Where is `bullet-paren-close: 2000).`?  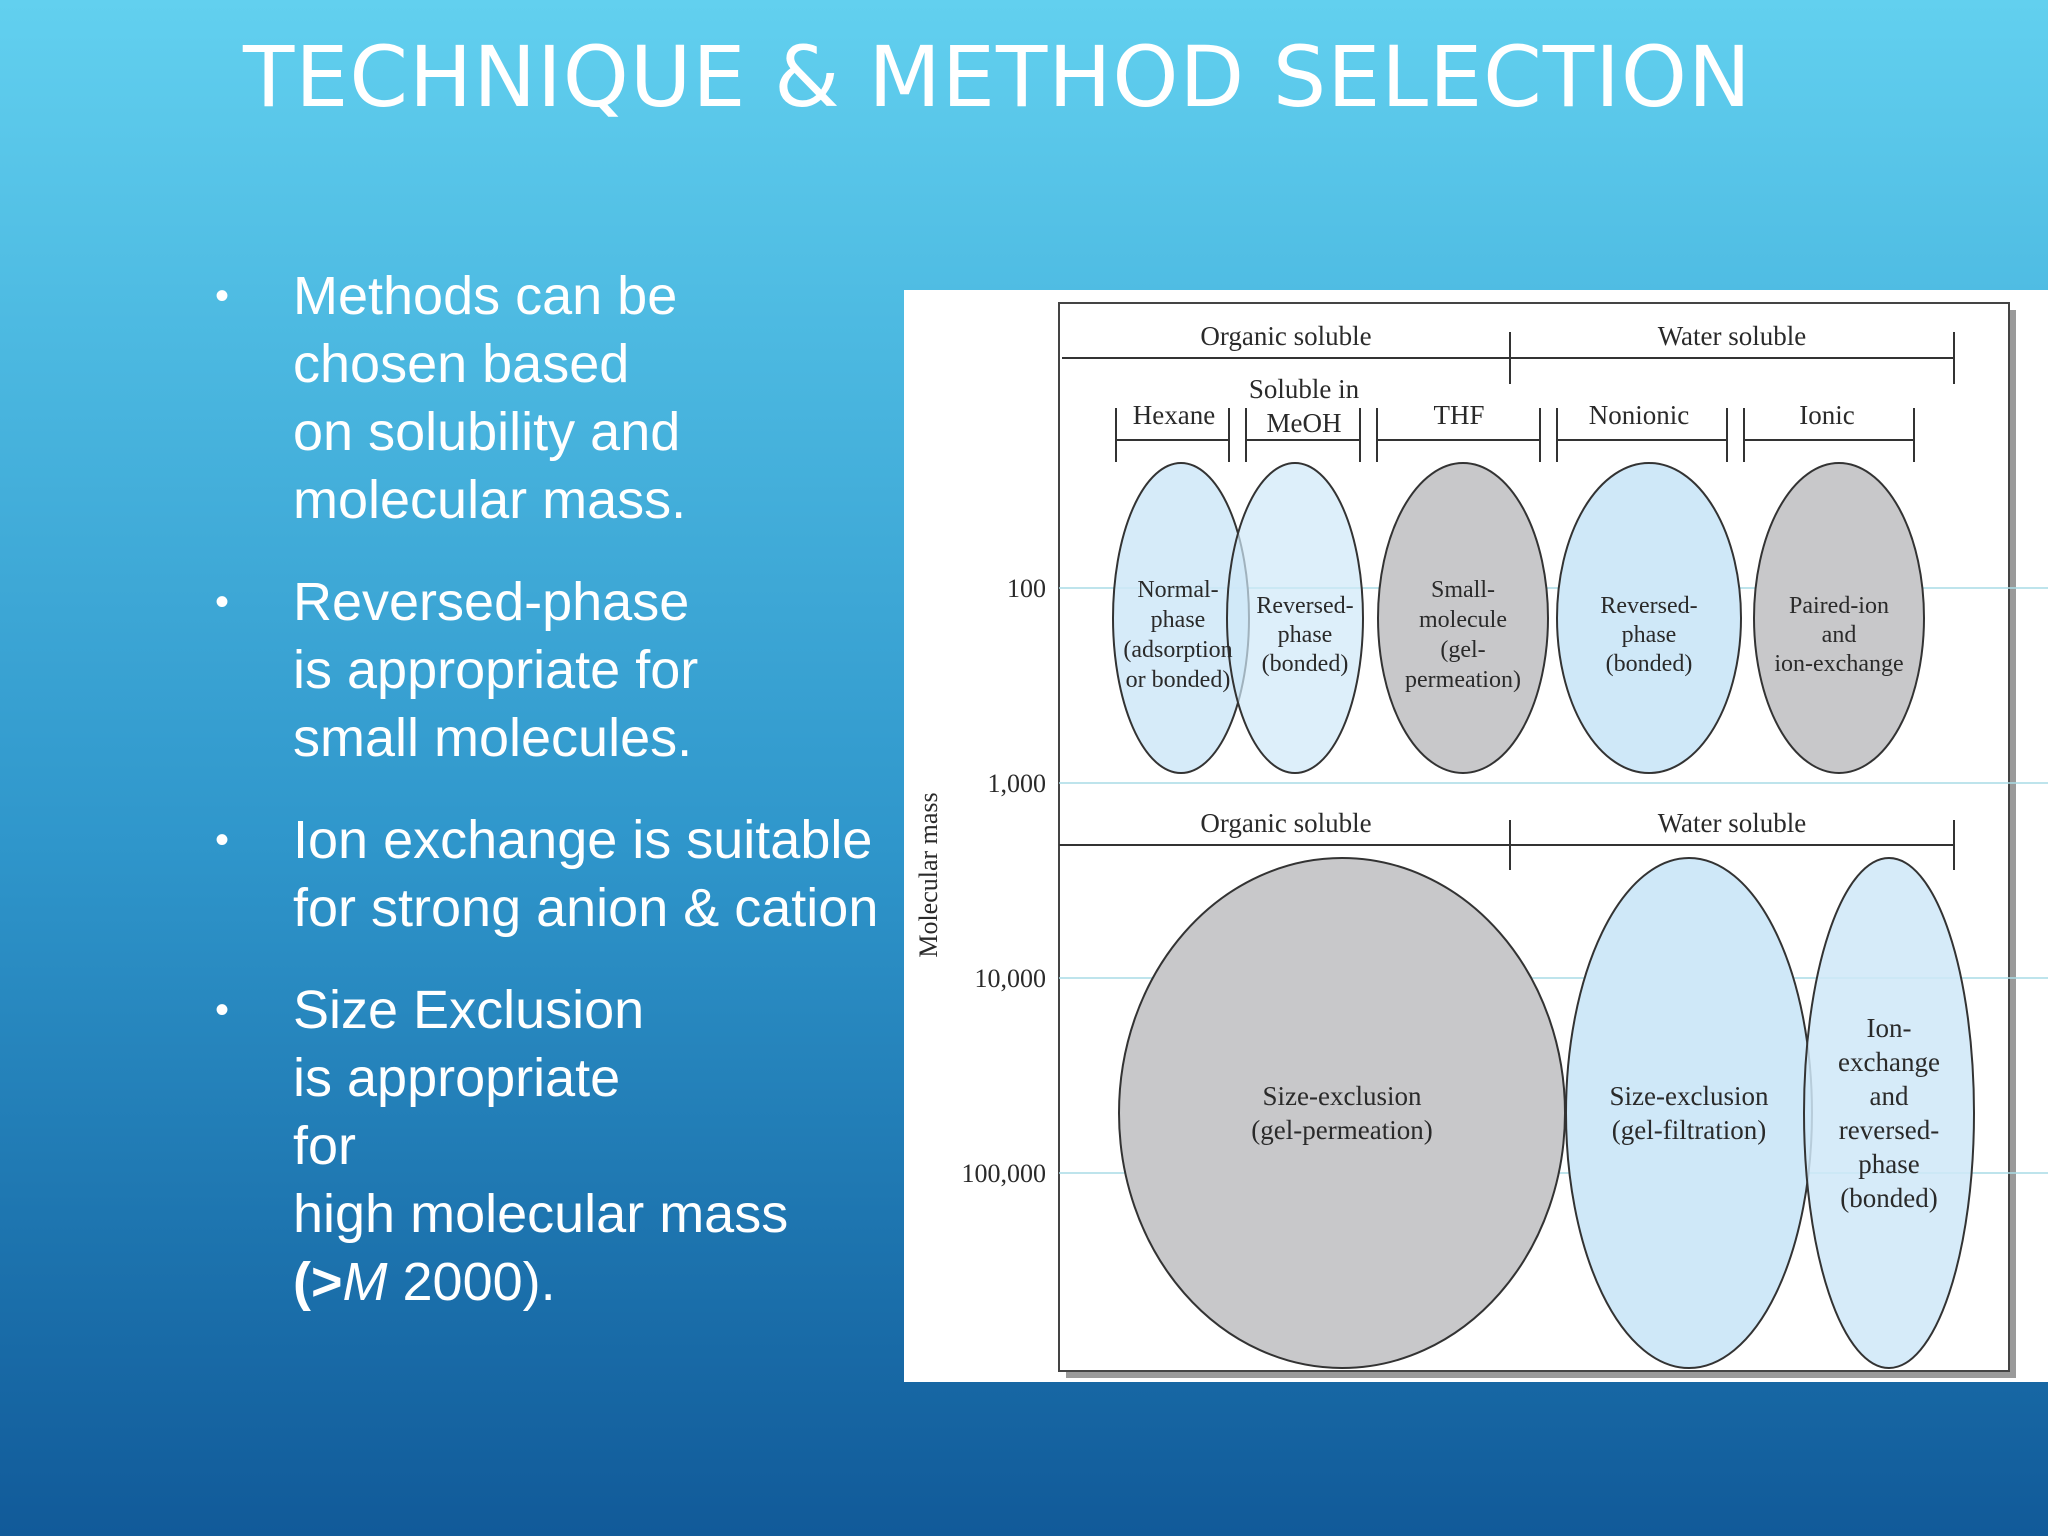
bullet-paren-close: 2000). is located at coordinates (471, 1282).